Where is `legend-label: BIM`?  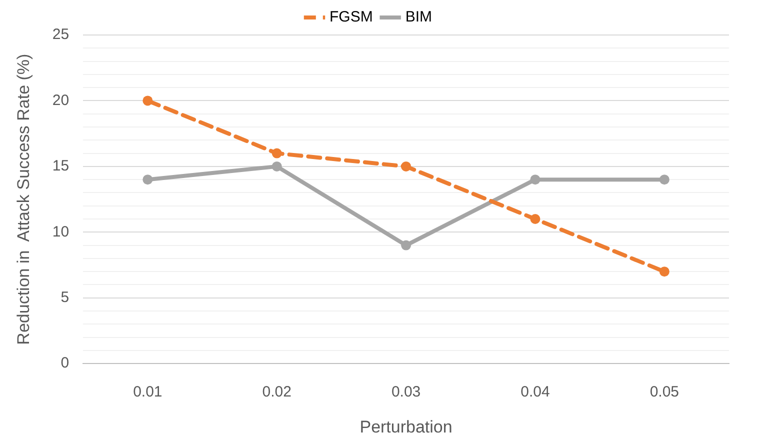 legend-label: BIM is located at coordinates (418, 17).